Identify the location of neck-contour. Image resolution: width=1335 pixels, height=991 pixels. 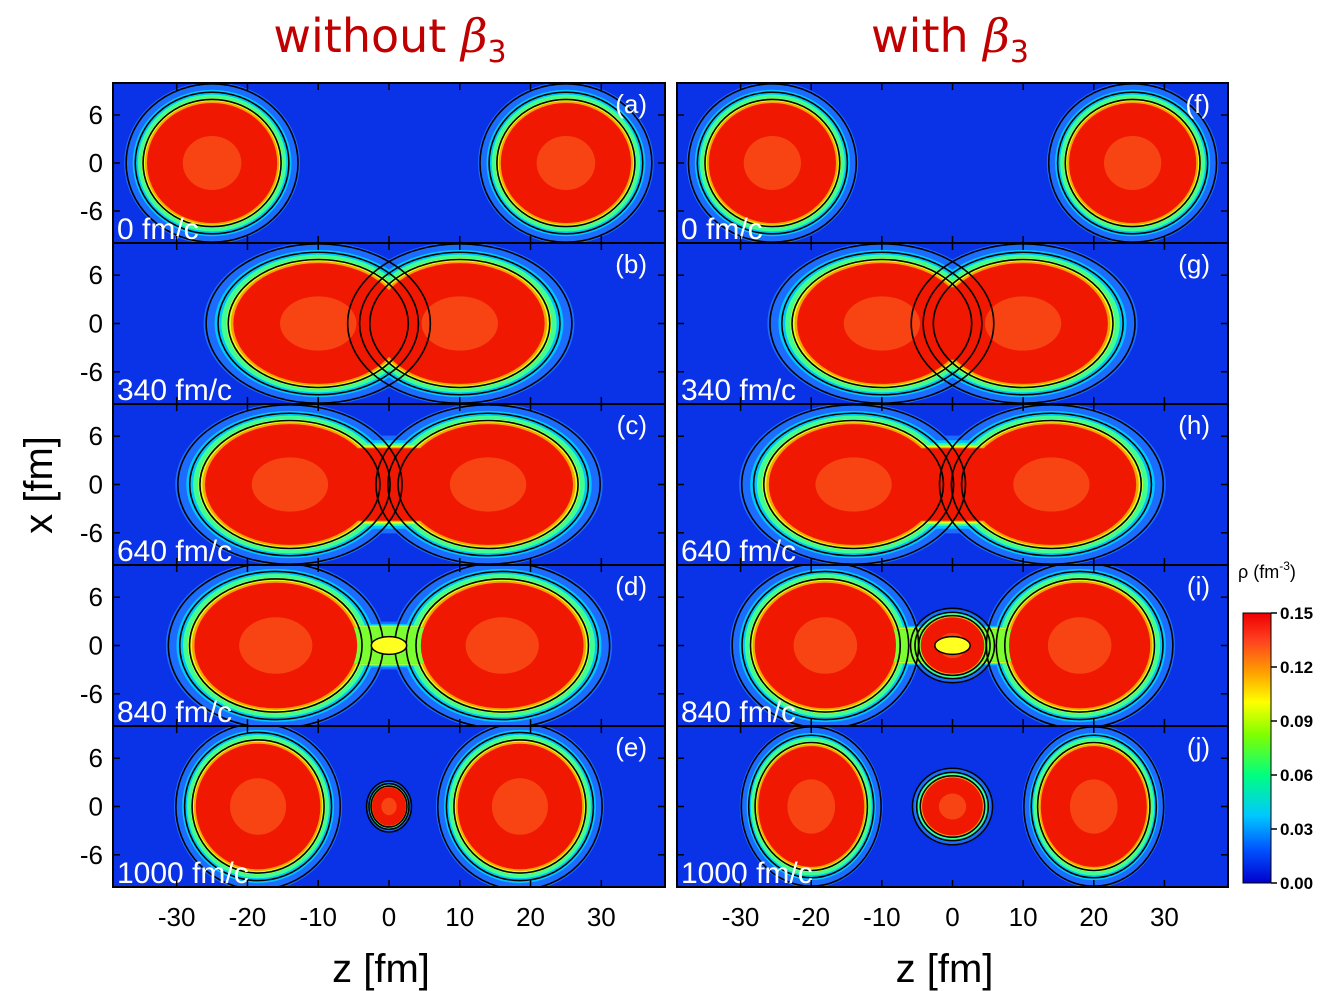
(389, 645).